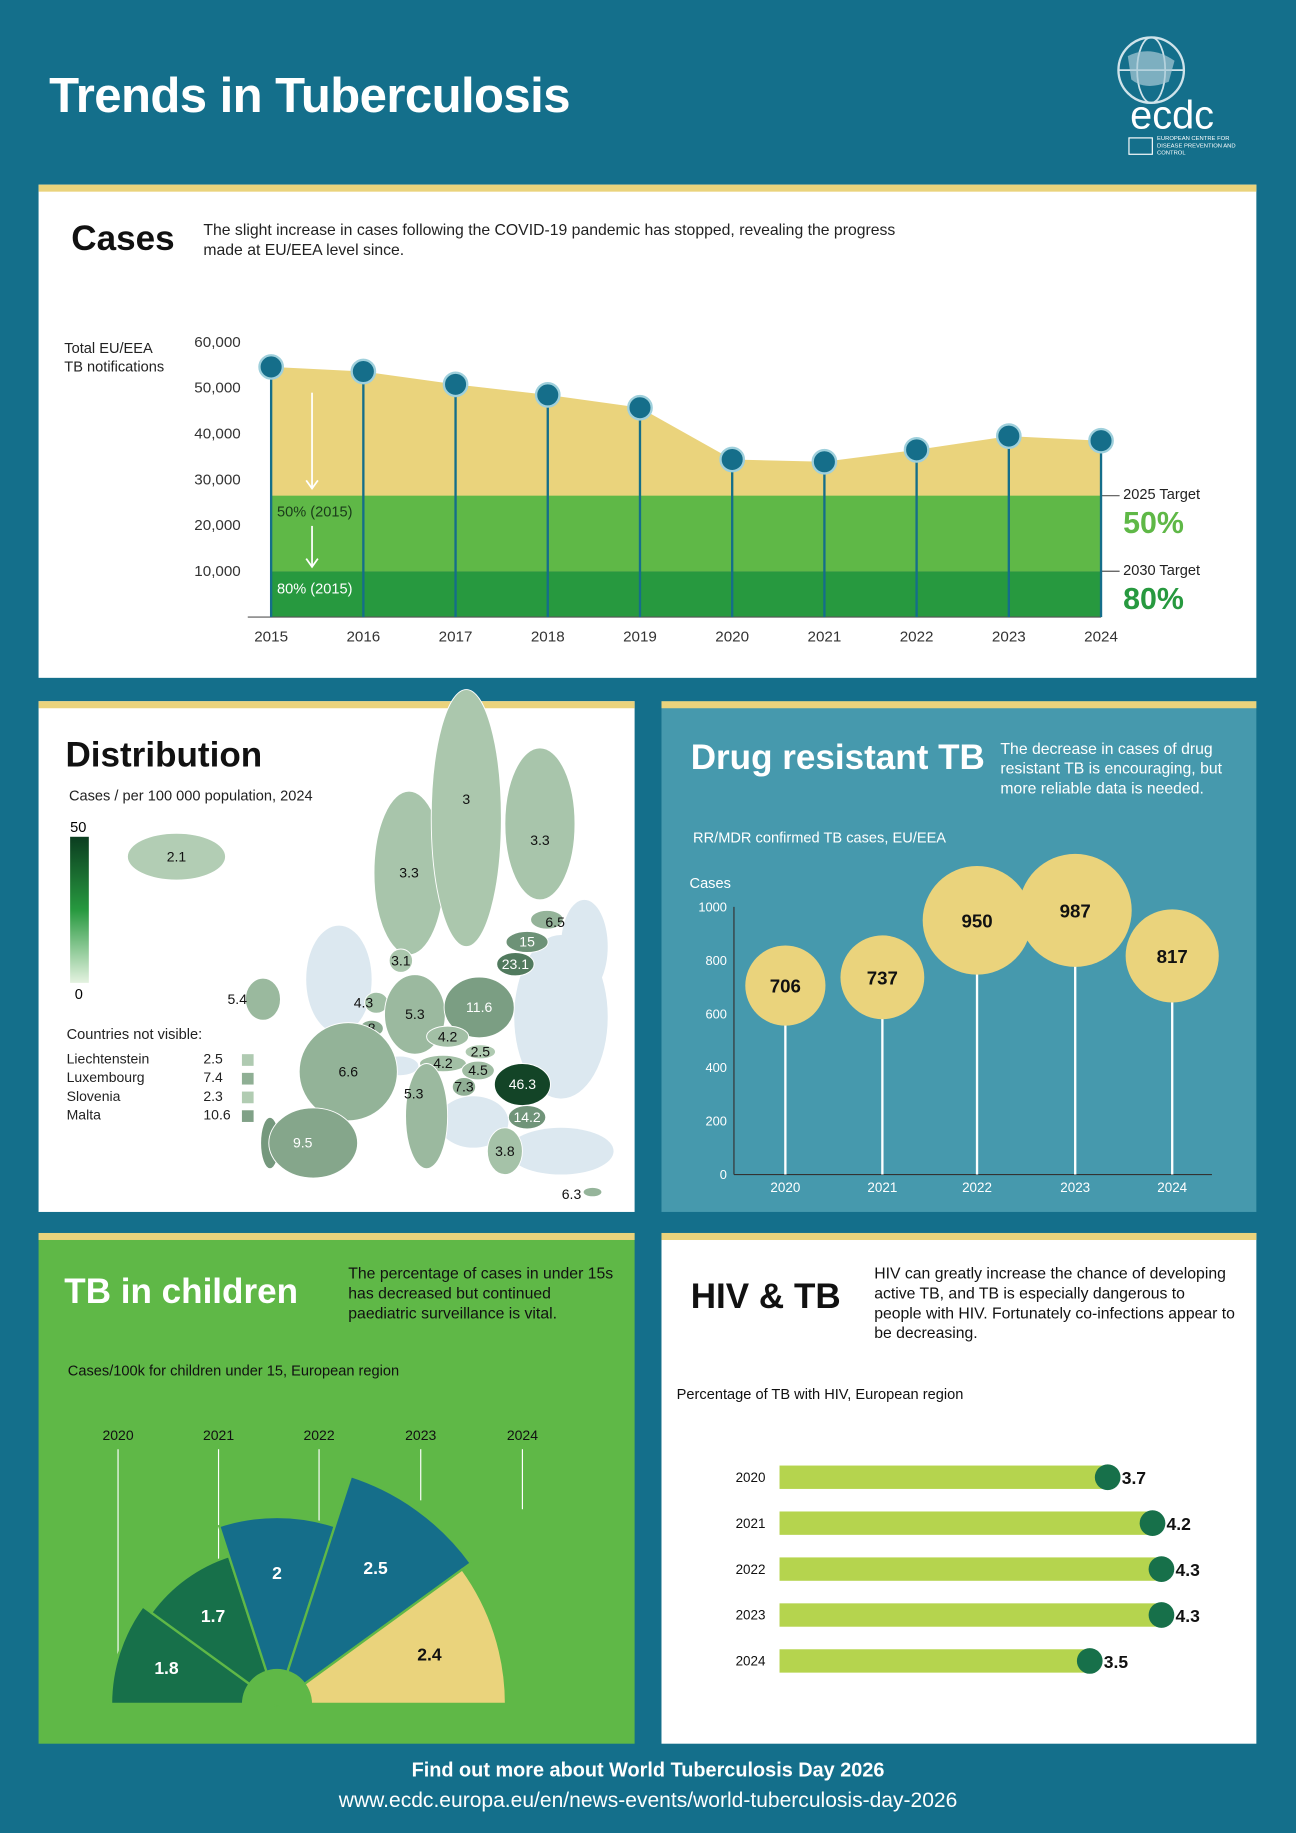  I want to click on country-latvia, so click(527, 941).